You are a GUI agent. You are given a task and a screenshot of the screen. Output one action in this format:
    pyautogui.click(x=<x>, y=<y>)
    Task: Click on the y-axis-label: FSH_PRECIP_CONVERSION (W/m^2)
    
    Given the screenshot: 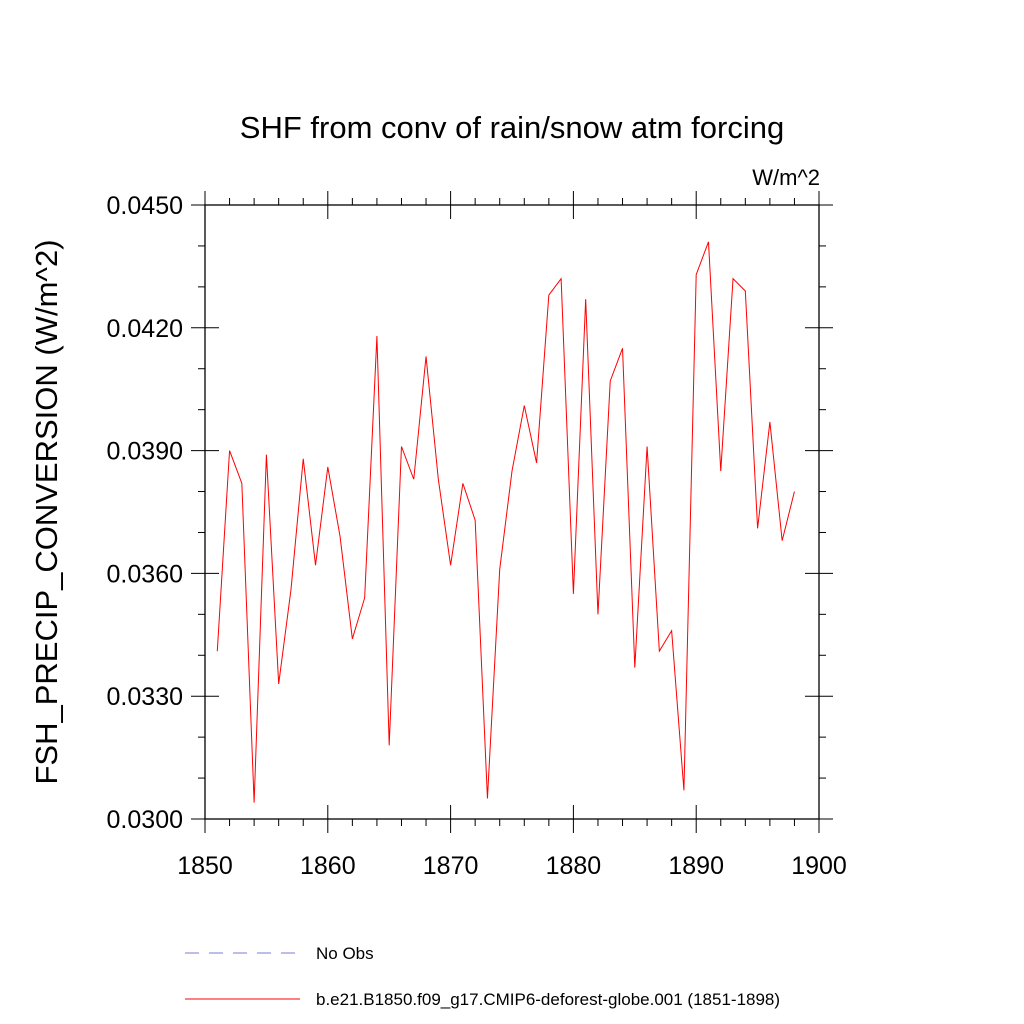 What is the action you would take?
    pyautogui.click(x=46, y=511)
    